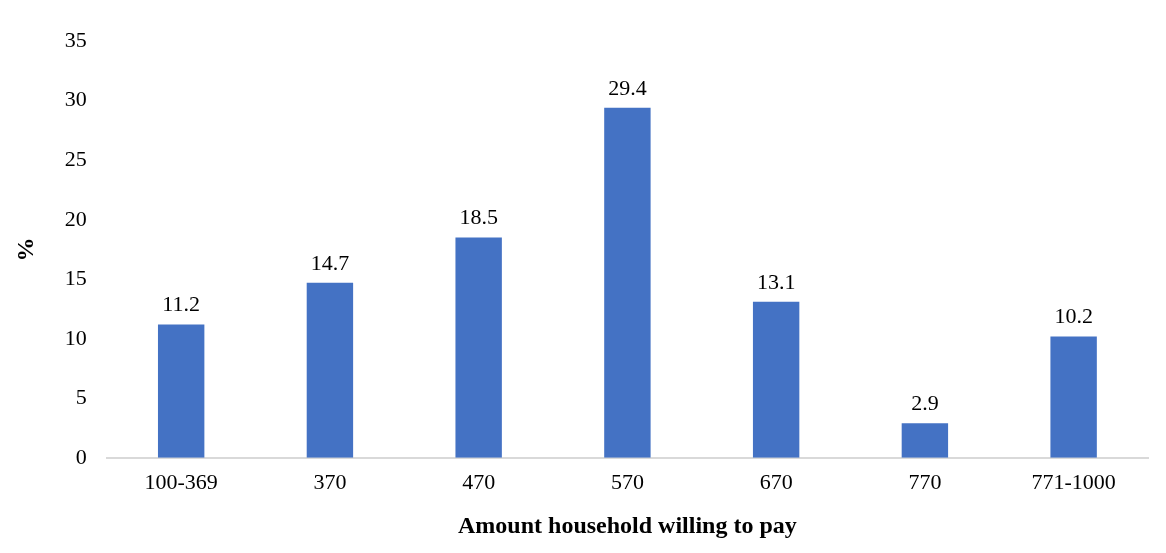 This screenshot has width=1166, height=553. I want to click on x-axis-title: Amount household willing to pay, so click(627, 524).